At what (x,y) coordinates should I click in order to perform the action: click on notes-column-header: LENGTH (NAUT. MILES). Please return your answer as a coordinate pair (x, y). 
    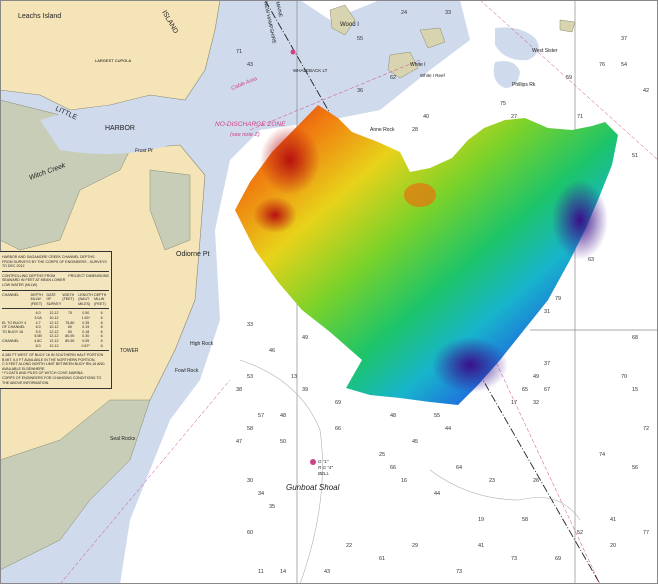
    Looking at the image, I should click on (85, 299).